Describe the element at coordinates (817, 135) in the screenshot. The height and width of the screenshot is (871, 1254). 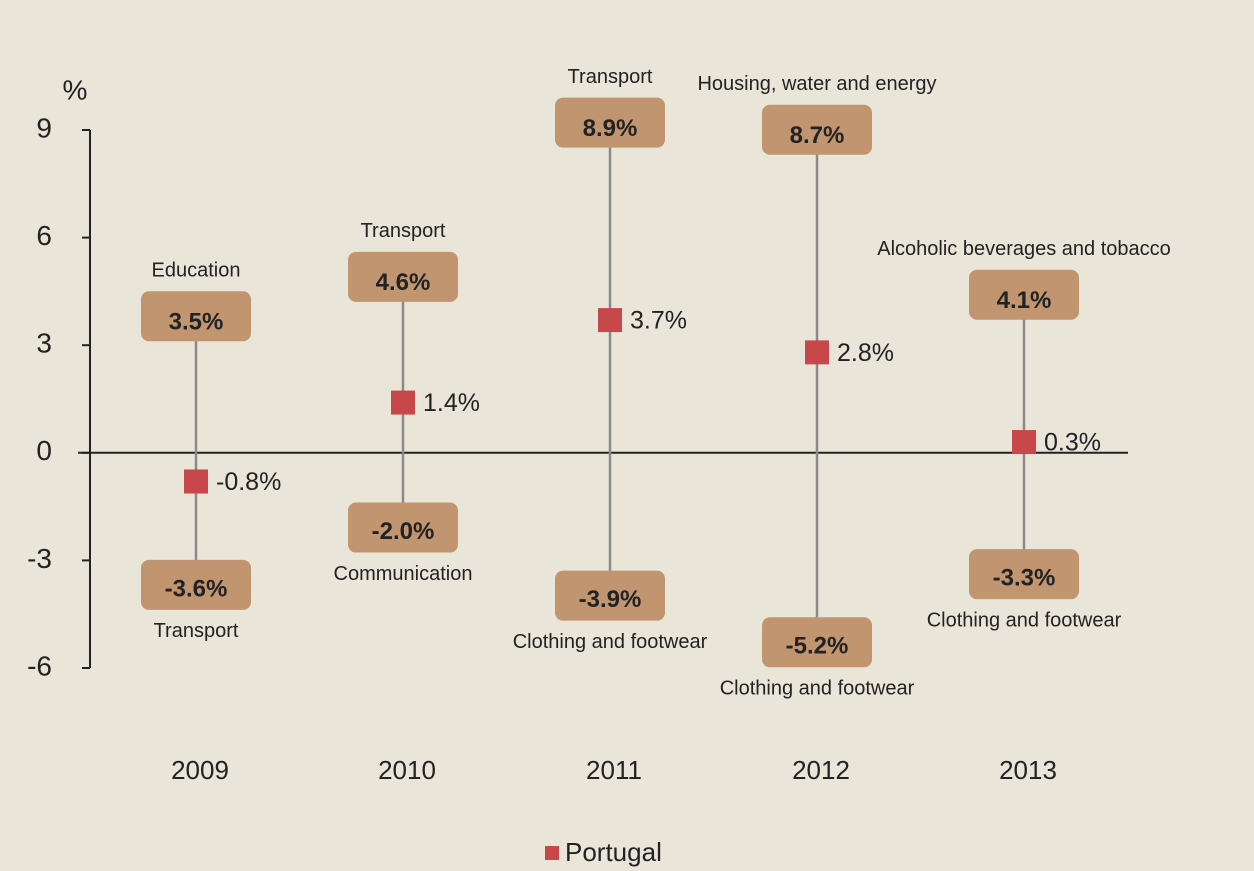
I see `high-value-label: 8.7%` at that location.